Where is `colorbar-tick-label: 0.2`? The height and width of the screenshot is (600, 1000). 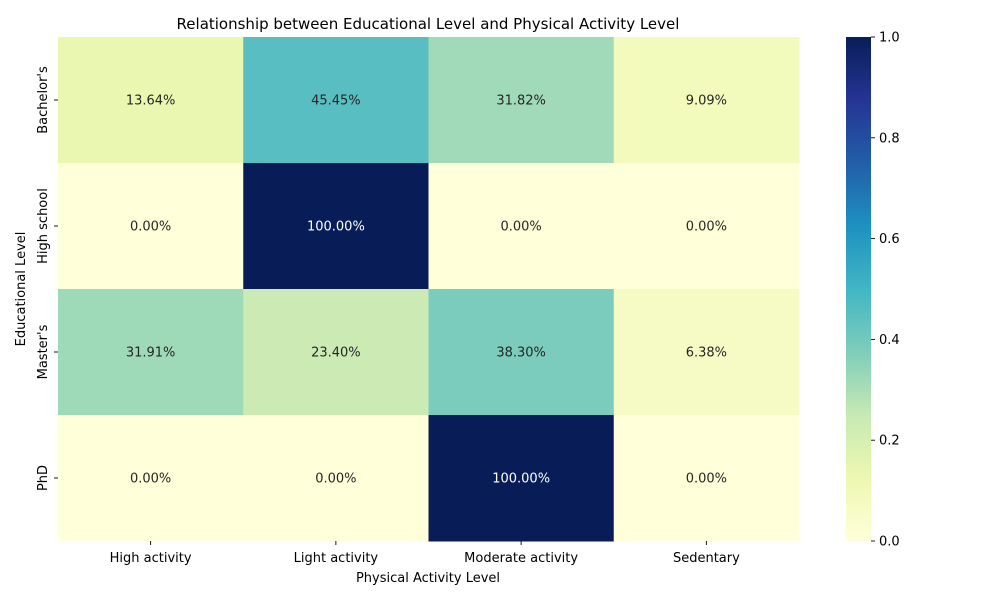 colorbar-tick-label: 0.2 is located at coordinates (889, 441).